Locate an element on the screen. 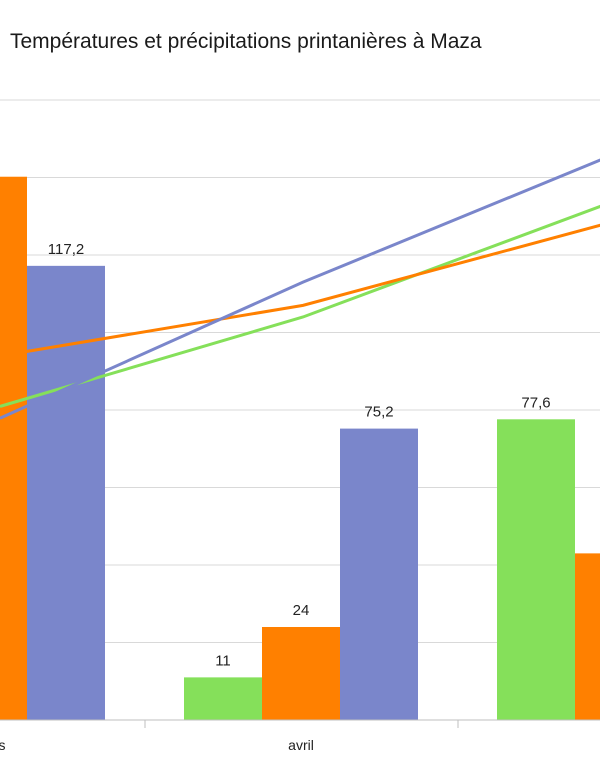  x-tick-label: avril is located at coordinates (301, 745).